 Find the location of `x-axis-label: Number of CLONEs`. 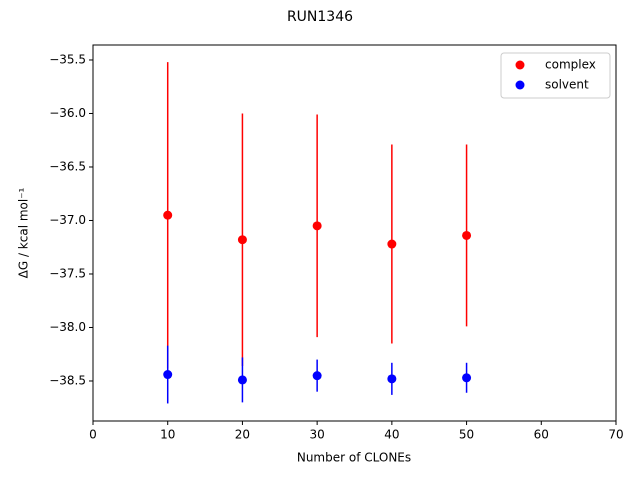

x-axis-label: Number of CLONEs is located at coordinates (354, 458).